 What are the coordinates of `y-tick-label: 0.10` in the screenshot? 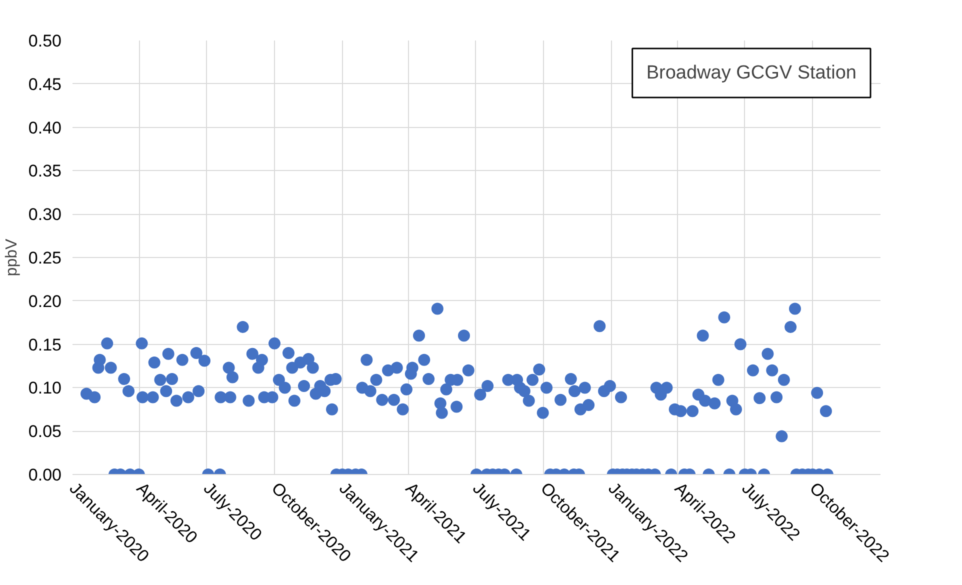 It's located at (45, 388).